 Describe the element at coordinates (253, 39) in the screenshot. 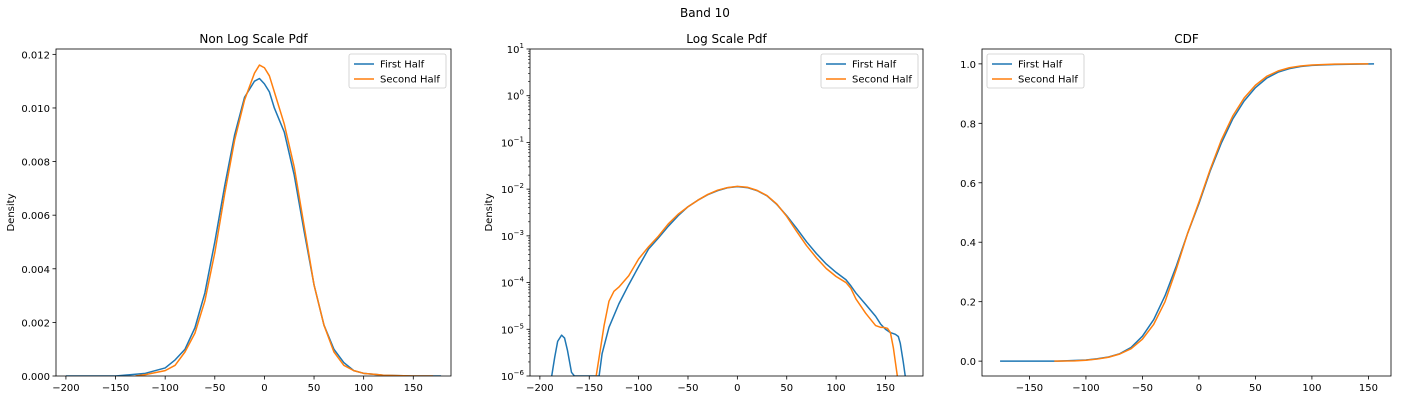

I see `panel-title: Non Log Scale Pdf` at that location.